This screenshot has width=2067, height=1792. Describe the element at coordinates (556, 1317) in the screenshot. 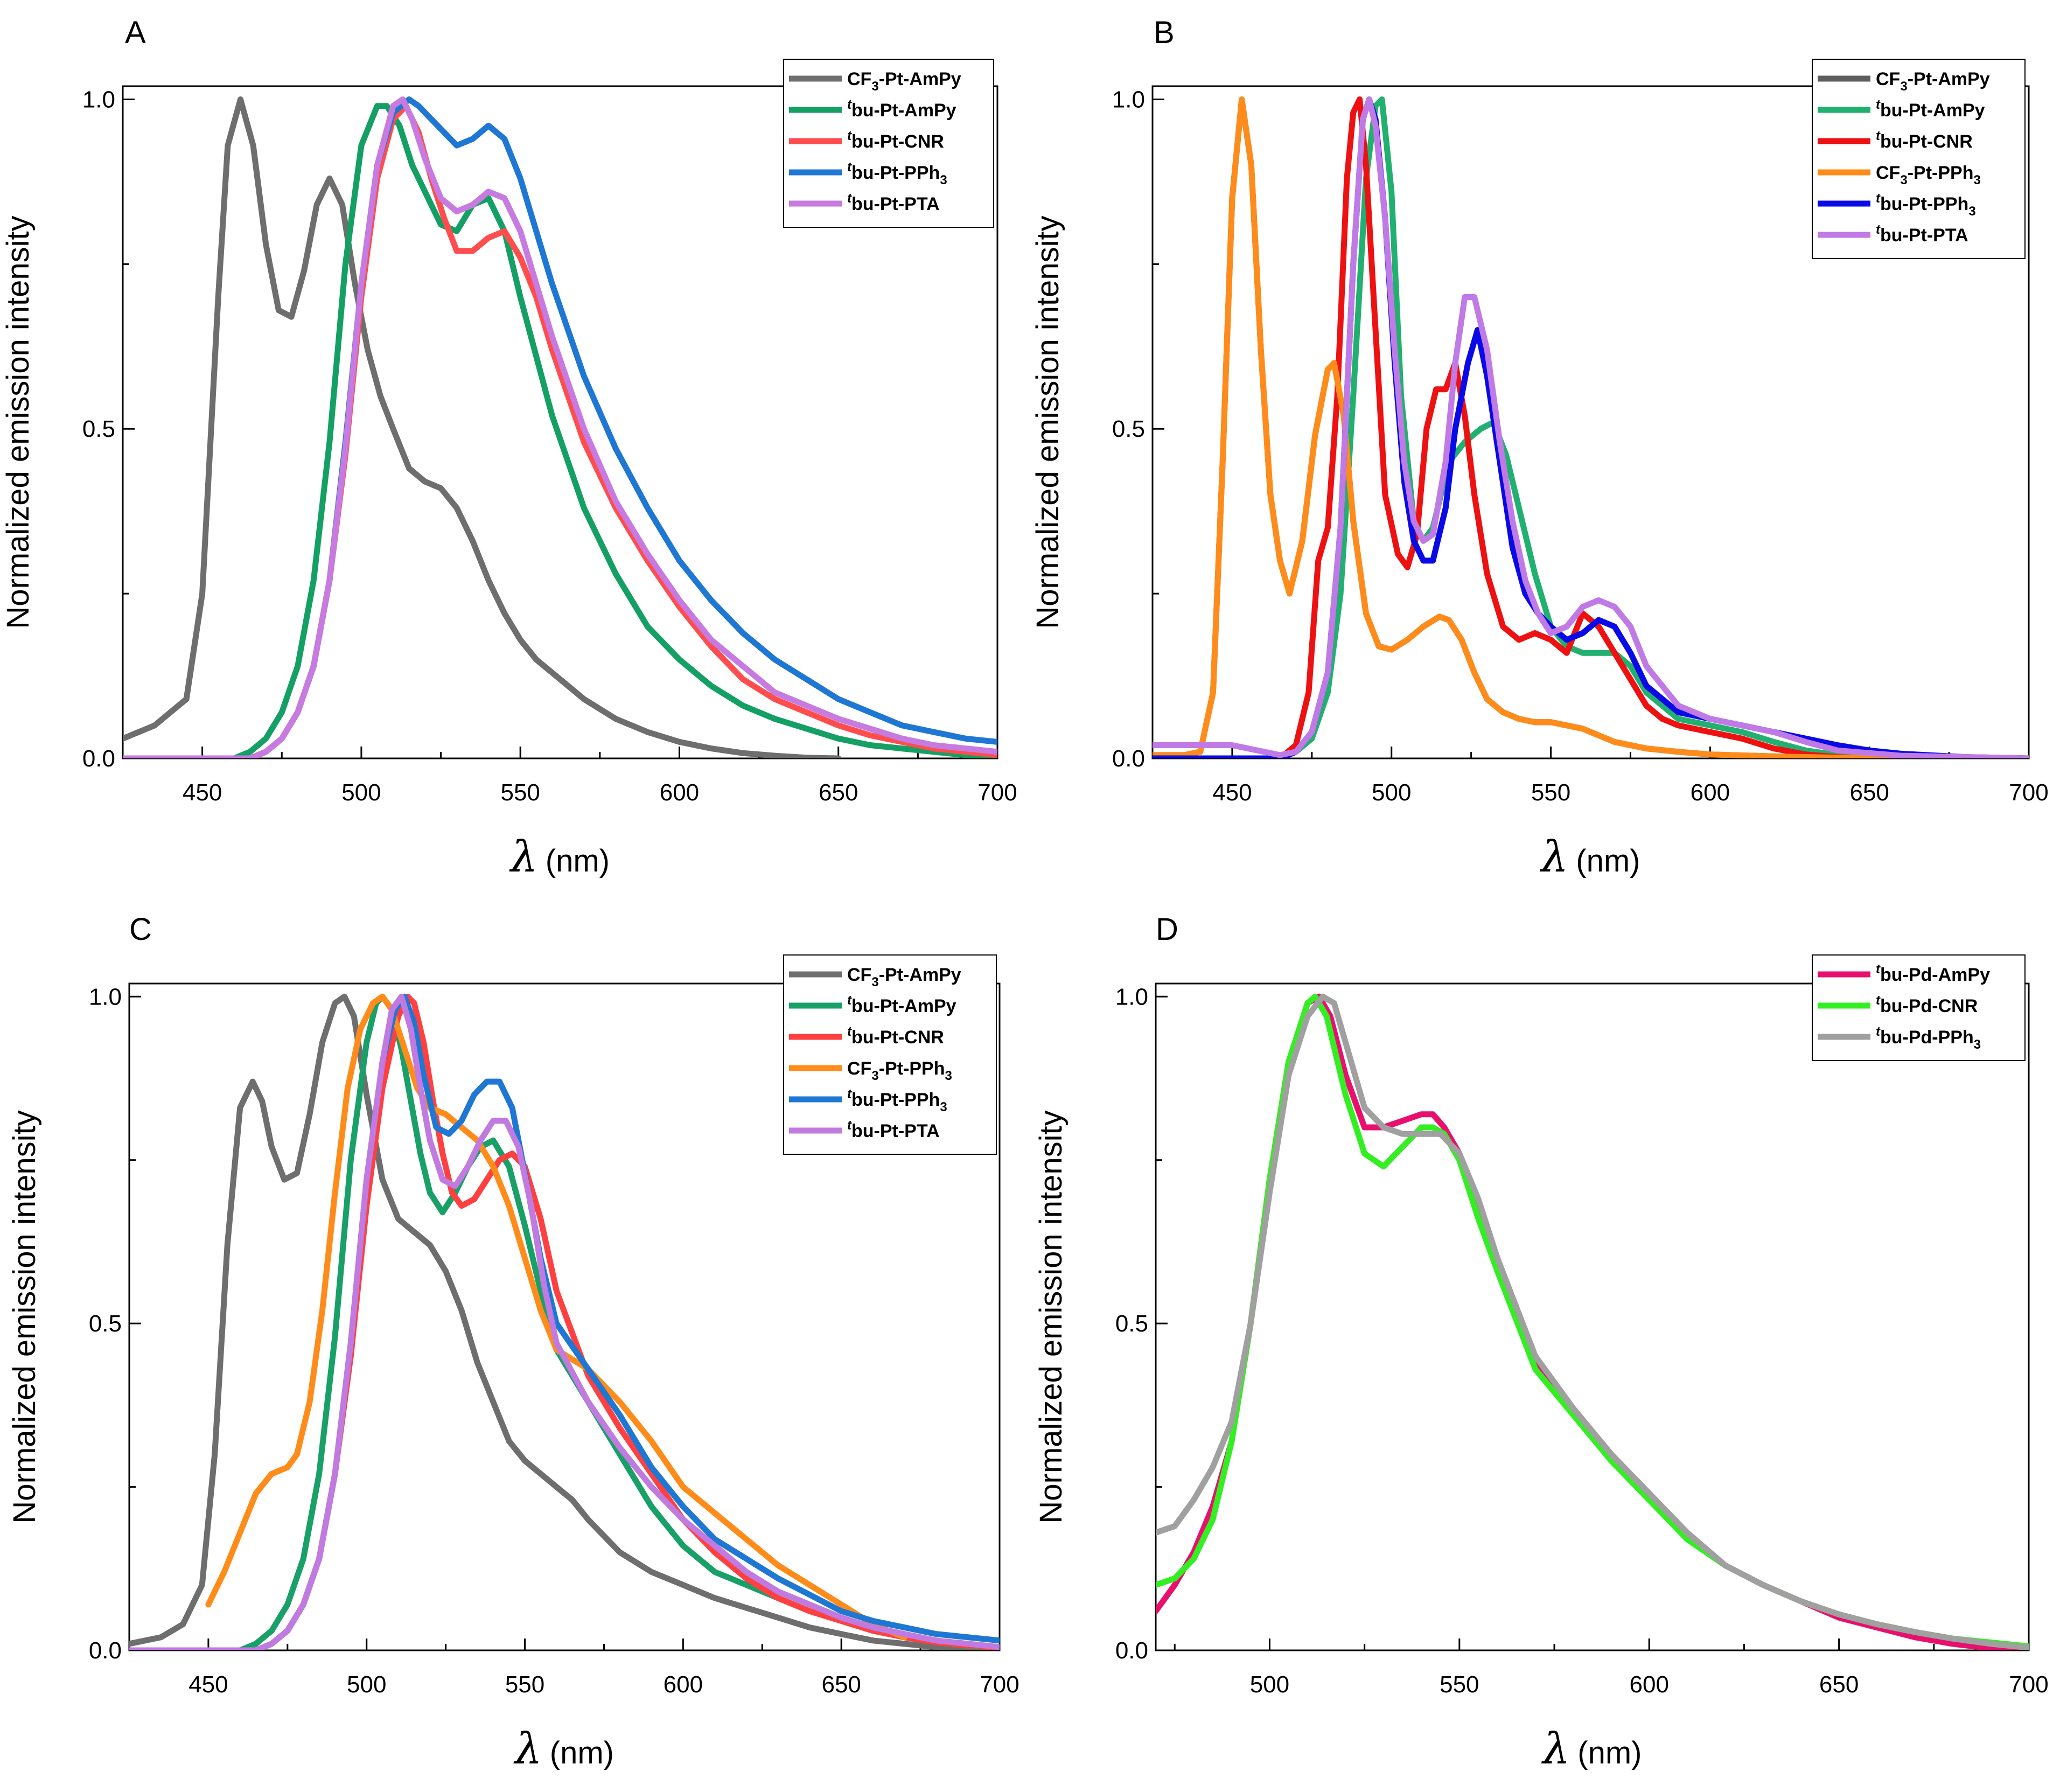

I see `series-line-CF3-Pt-PPh3` at that location.